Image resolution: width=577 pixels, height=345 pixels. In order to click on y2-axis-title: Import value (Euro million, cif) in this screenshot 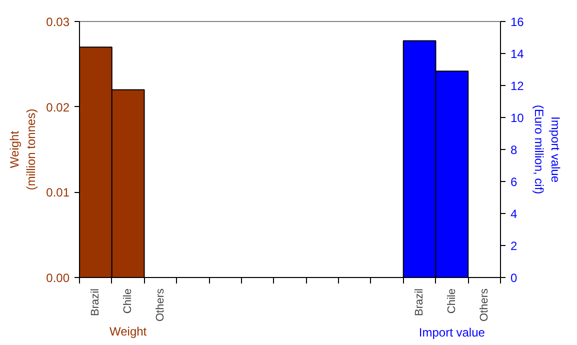, I will do `click(547, 149)`.